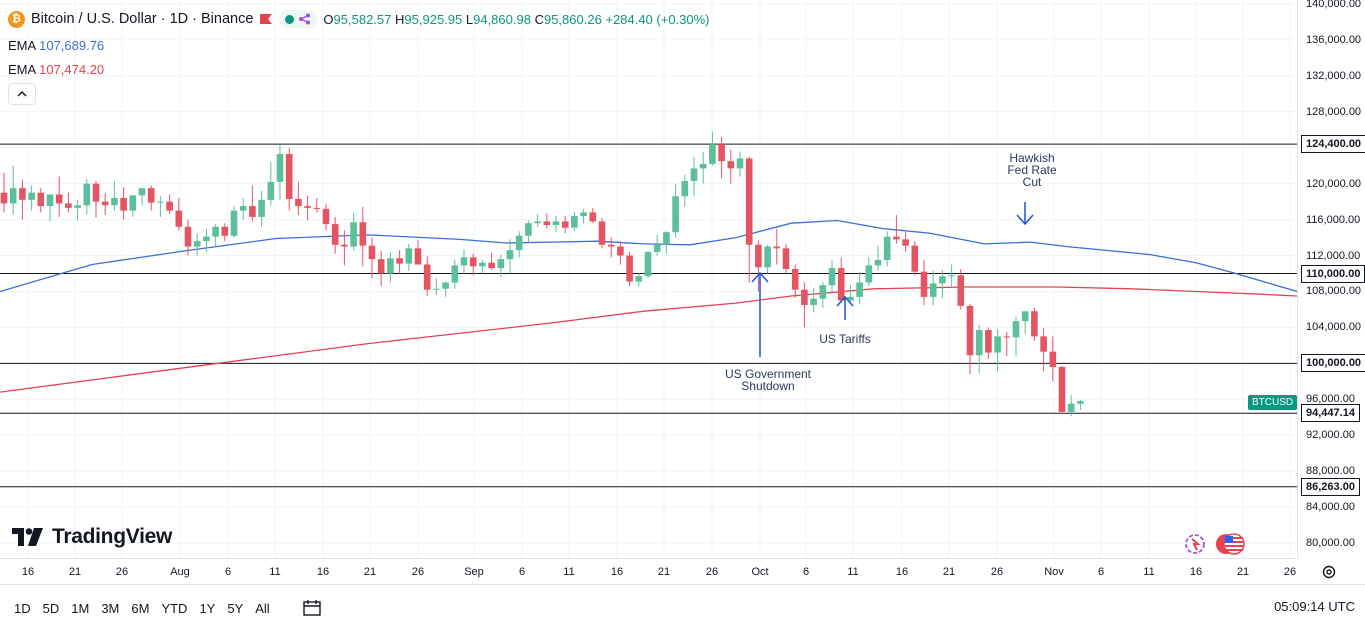 The height and width of the screenshot is (630, 1365). What do you see at coordinates (1195, 544) in the screenshot?
I see `magic-icon` at bounding box center [1195, 544].